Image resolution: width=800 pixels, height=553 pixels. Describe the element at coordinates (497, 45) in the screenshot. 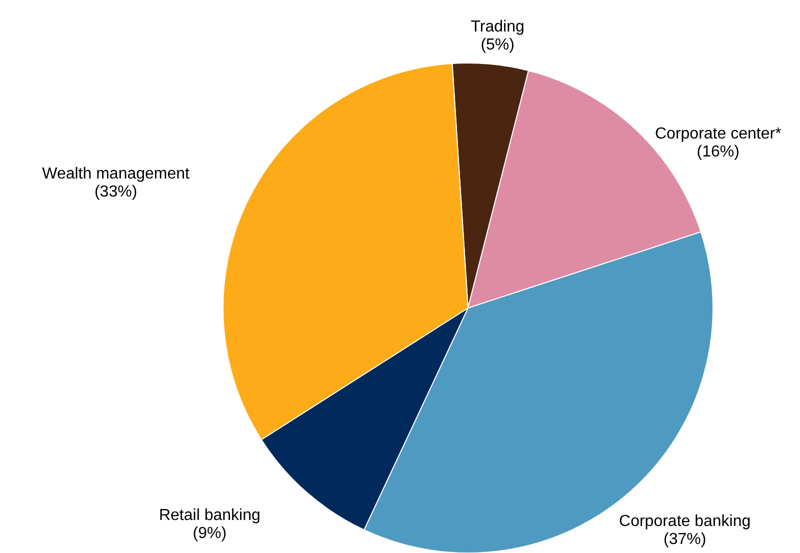

I see `data-label: (5%)` at that location.